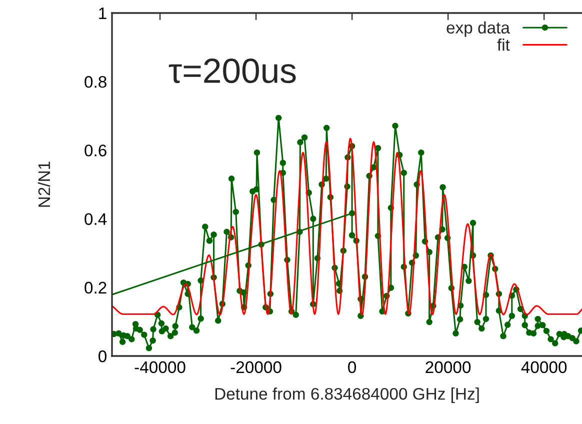 The height and width of the screenshot is (424, 582). What do you see at coordinates (448, 367) in the screenshot?
I see `x-tick-label: 20000` at bounding box center [448, 367].